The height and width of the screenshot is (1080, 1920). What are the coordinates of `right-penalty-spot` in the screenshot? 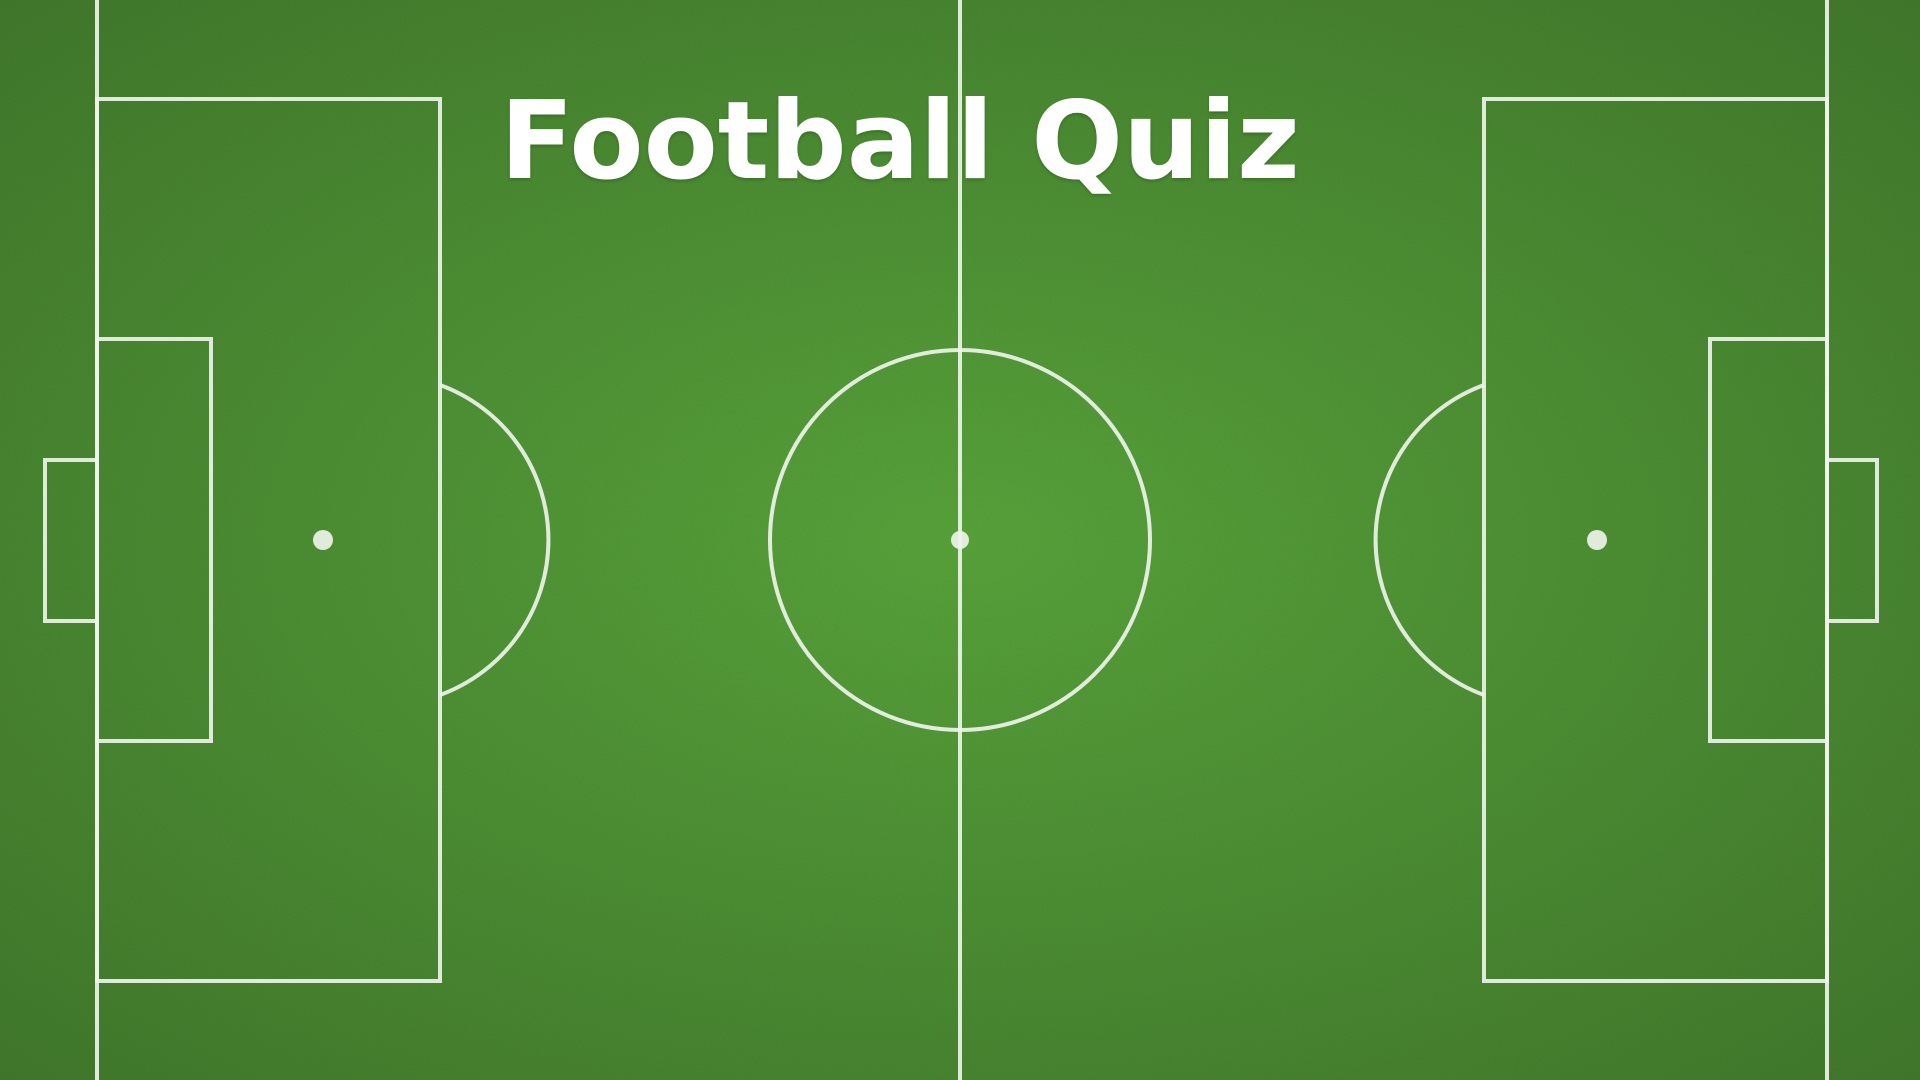 It's located at (1597, 540).